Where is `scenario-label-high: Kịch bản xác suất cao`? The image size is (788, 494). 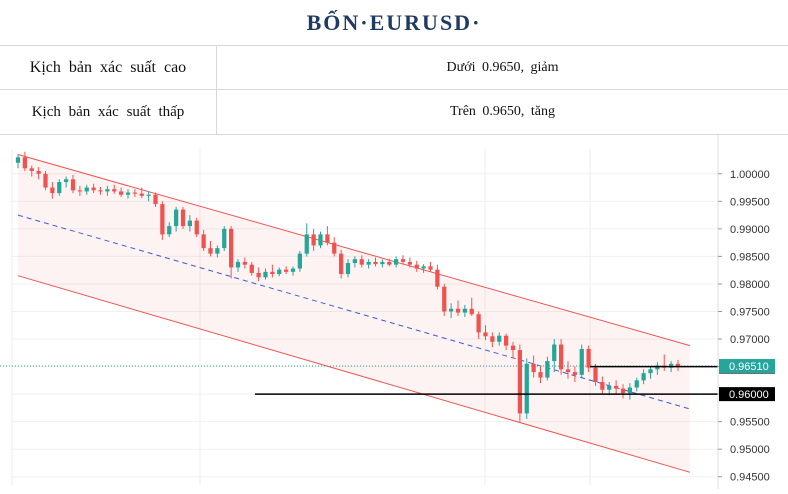
scenario-label-high: Kịch bản xác suất cao is located at coordinates (108, 67).